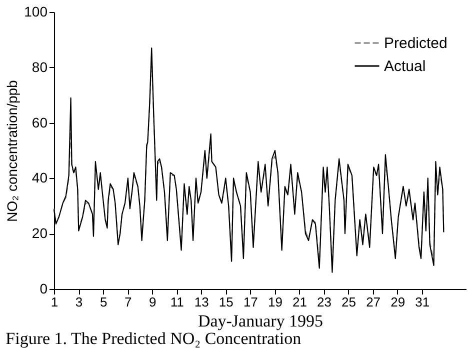 The height and width of the screenshot is (349, 474). What do you see at coordinates (104, 302) in the screenshot?
I see `x-tick-label: 5` at bounding box center [104, 302].